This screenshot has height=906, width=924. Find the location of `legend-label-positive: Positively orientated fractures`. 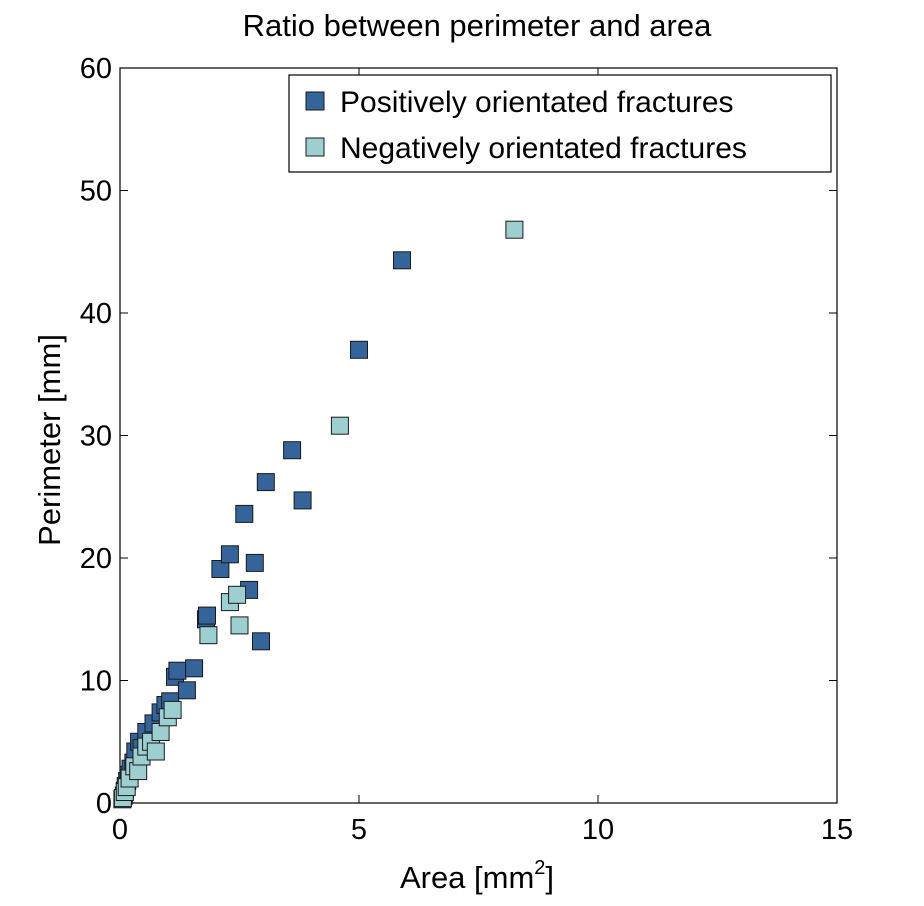

legend-label-positive: Positively orientated fractures is located at coordinates (537, 102).